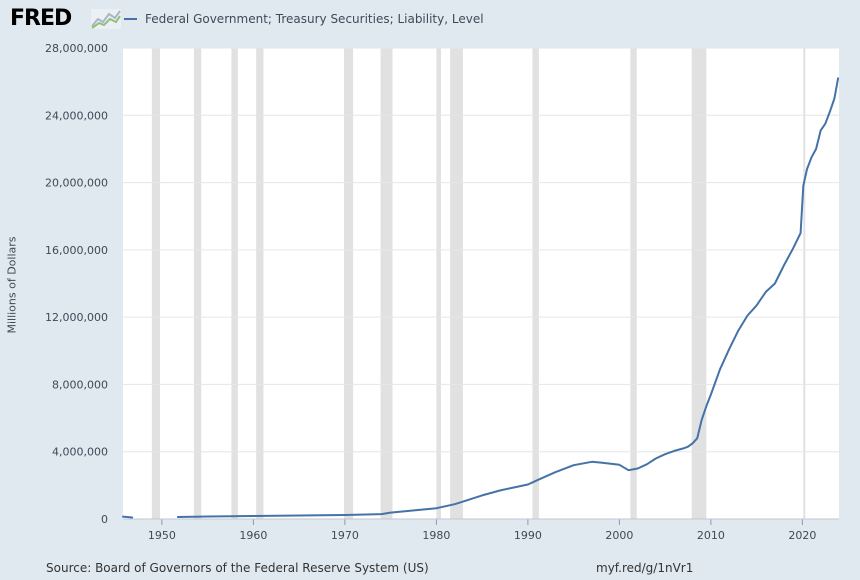  I want to click on fred-chart-icon, so click(106, 19).